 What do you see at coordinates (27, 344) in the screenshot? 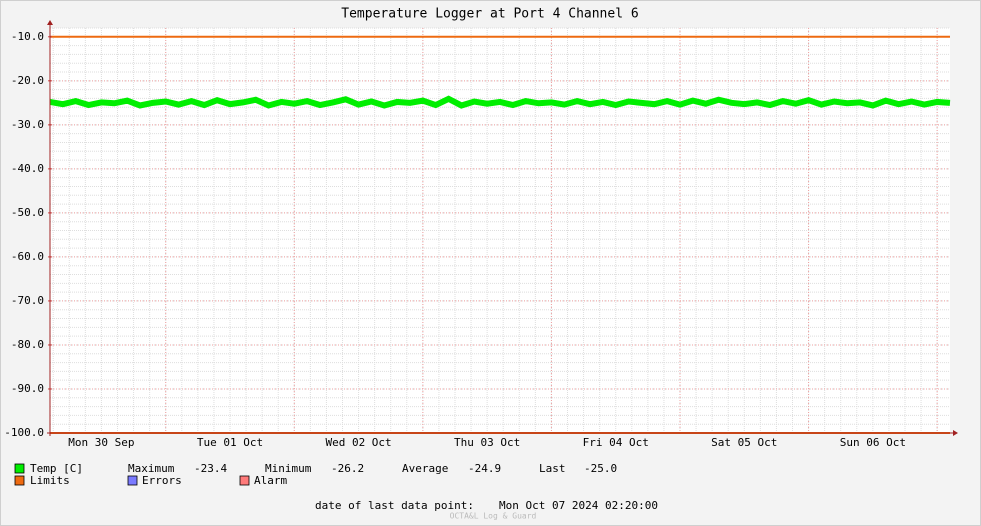
I see `y-tick-label: -80.0` at bounding box center [27, 344].